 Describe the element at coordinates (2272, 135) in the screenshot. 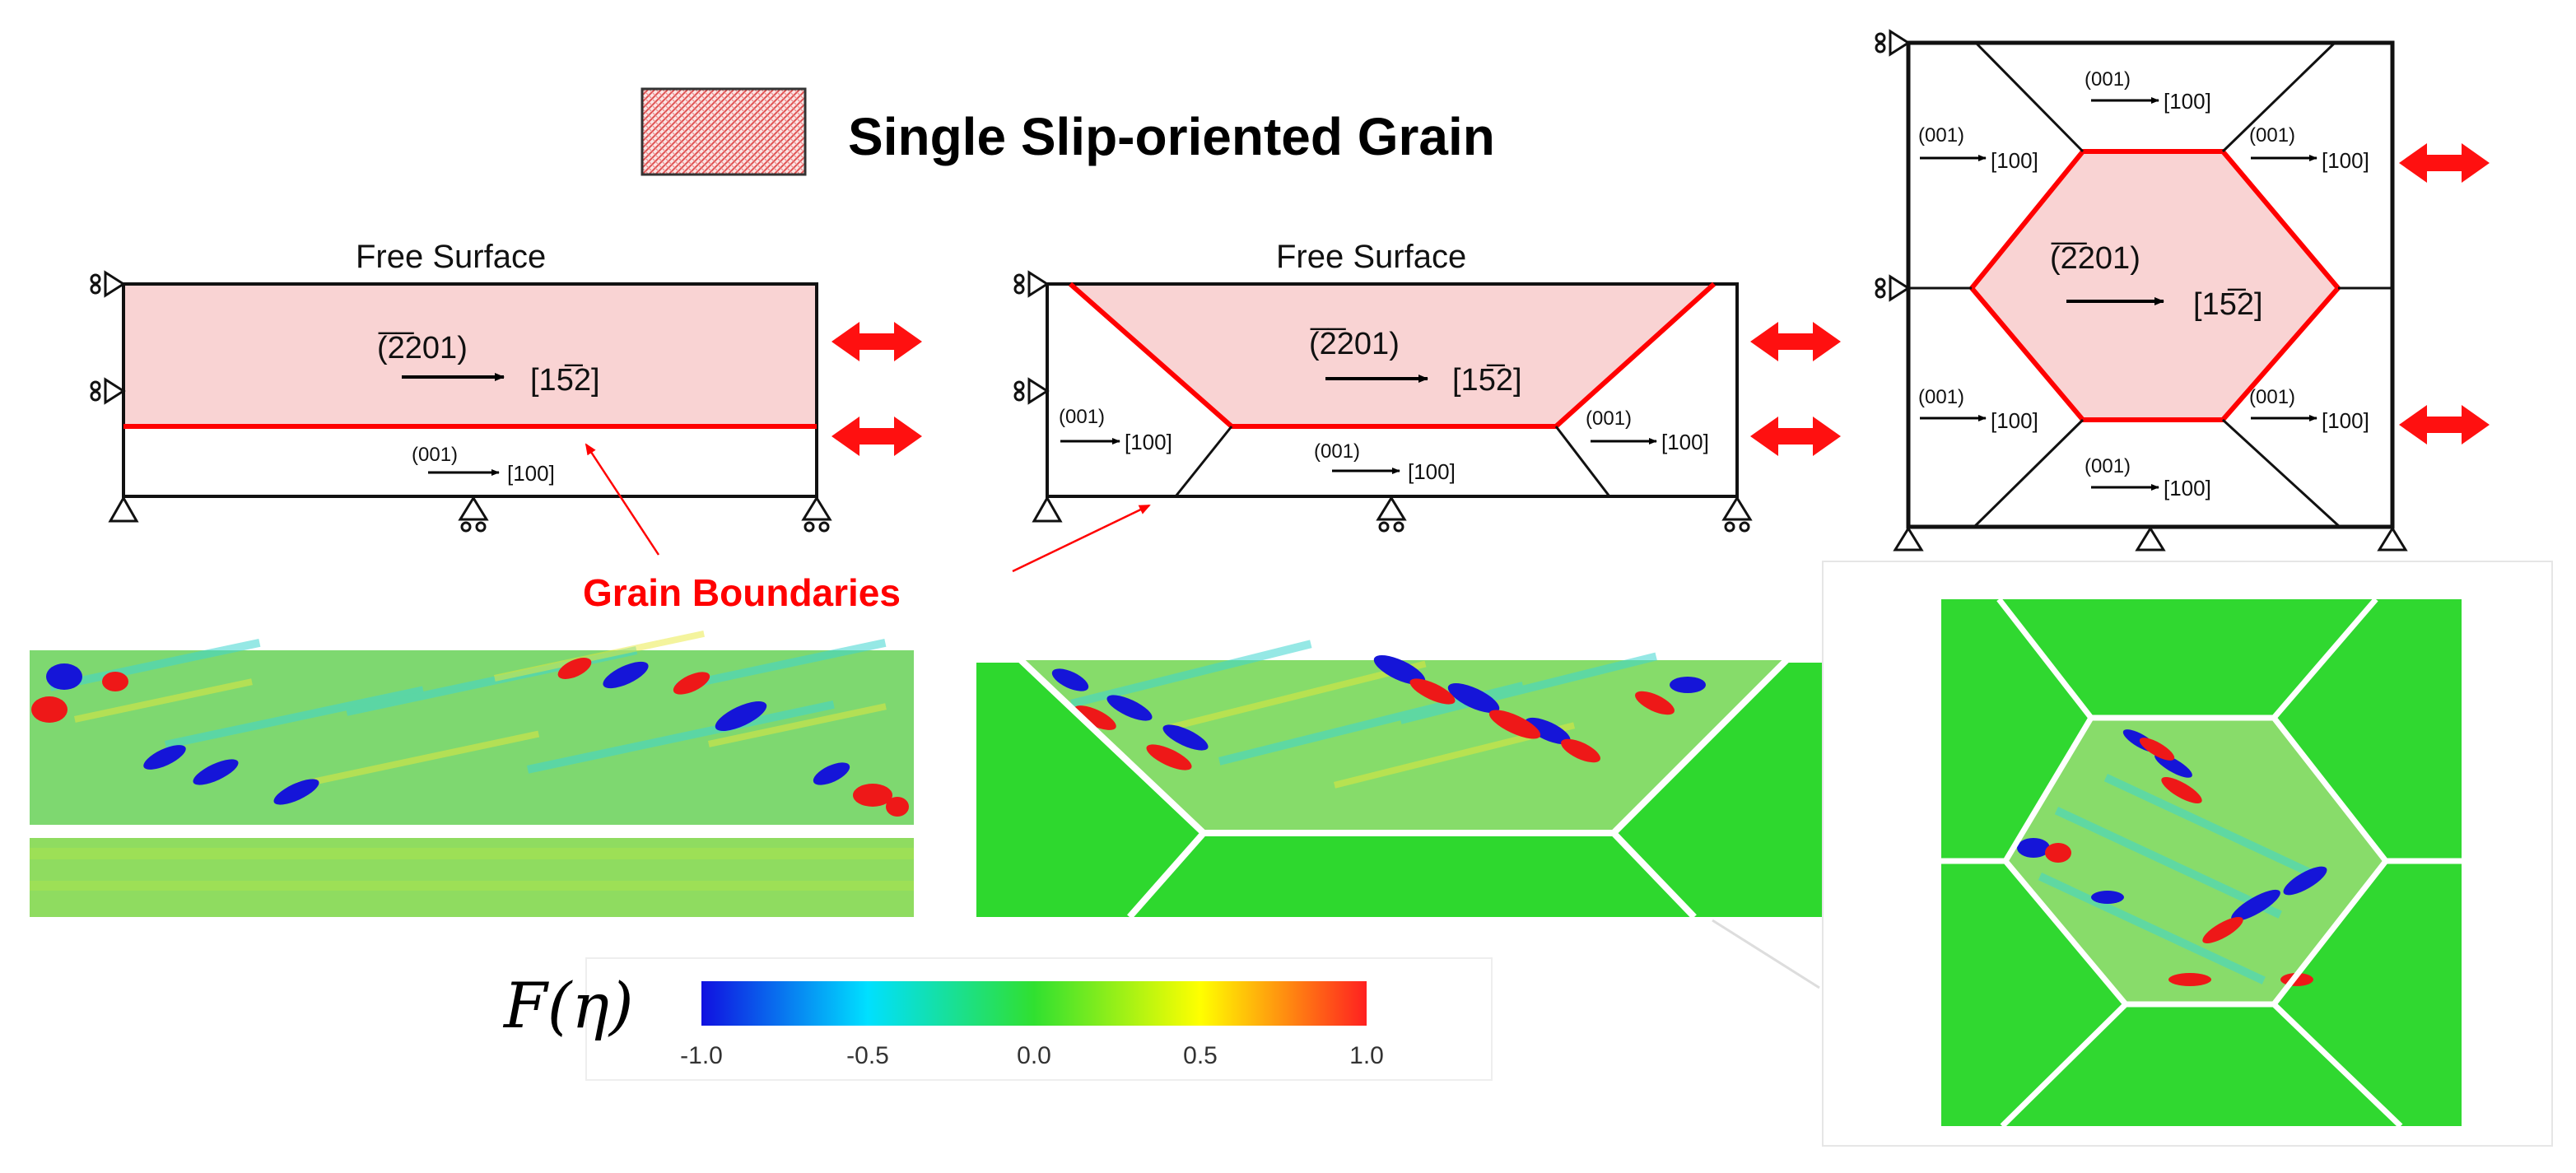

I see `secondary-plane-label-3c: (001)` at that location.